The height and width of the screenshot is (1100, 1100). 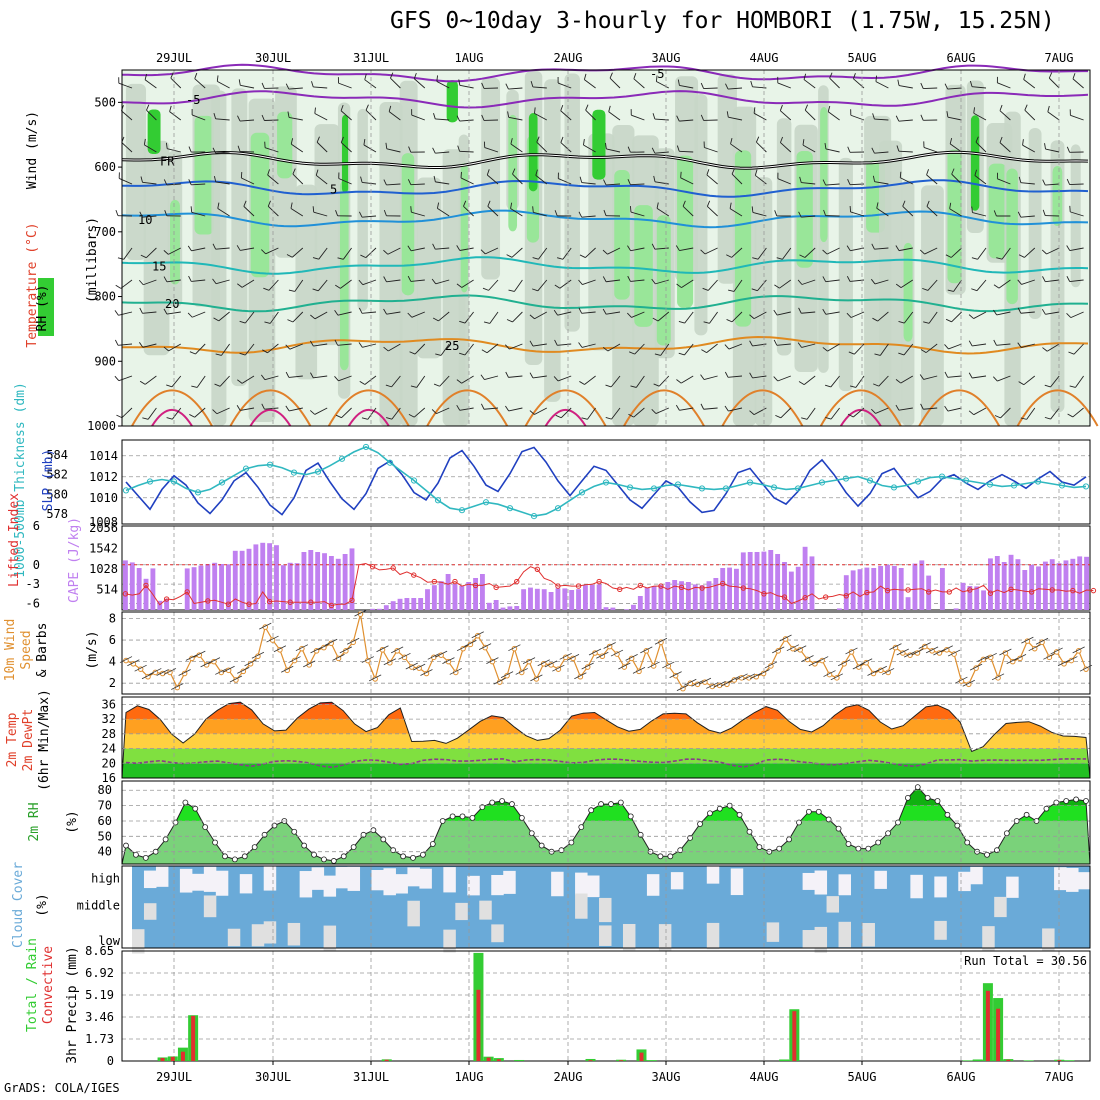 What do you see at coordinates (109, 778) in the screenshot?
I see `temp-tick-label: 16` at bounding box center [109, 778].